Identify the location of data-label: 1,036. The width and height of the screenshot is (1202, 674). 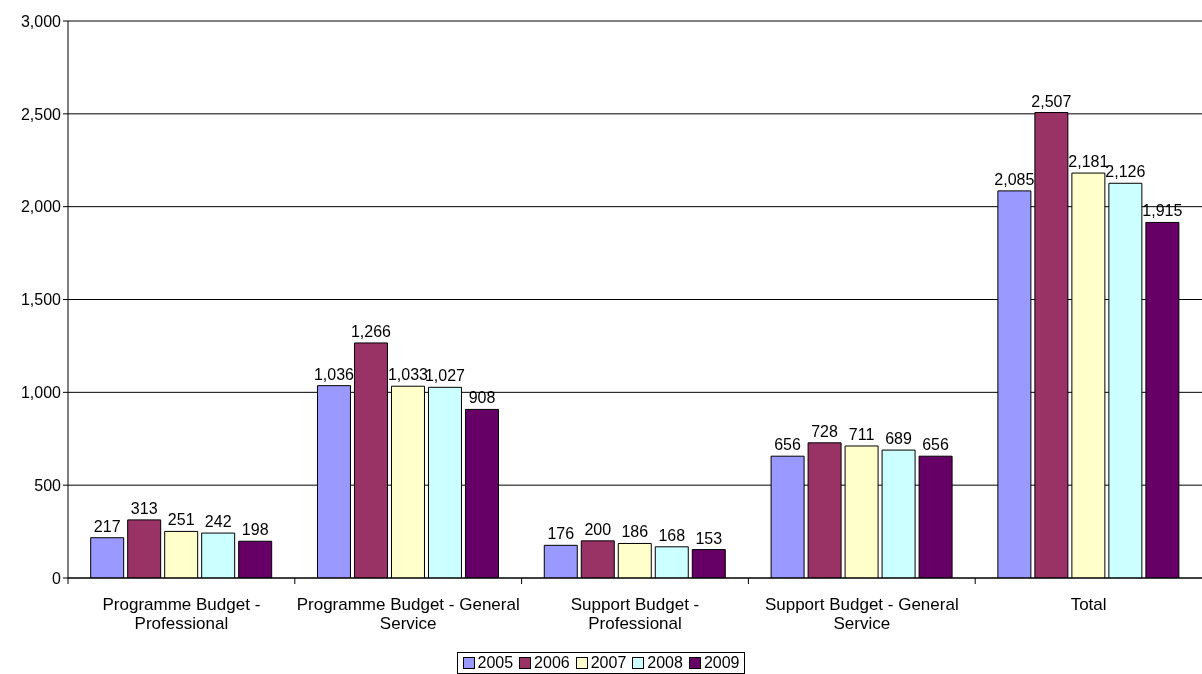
(334, 374).